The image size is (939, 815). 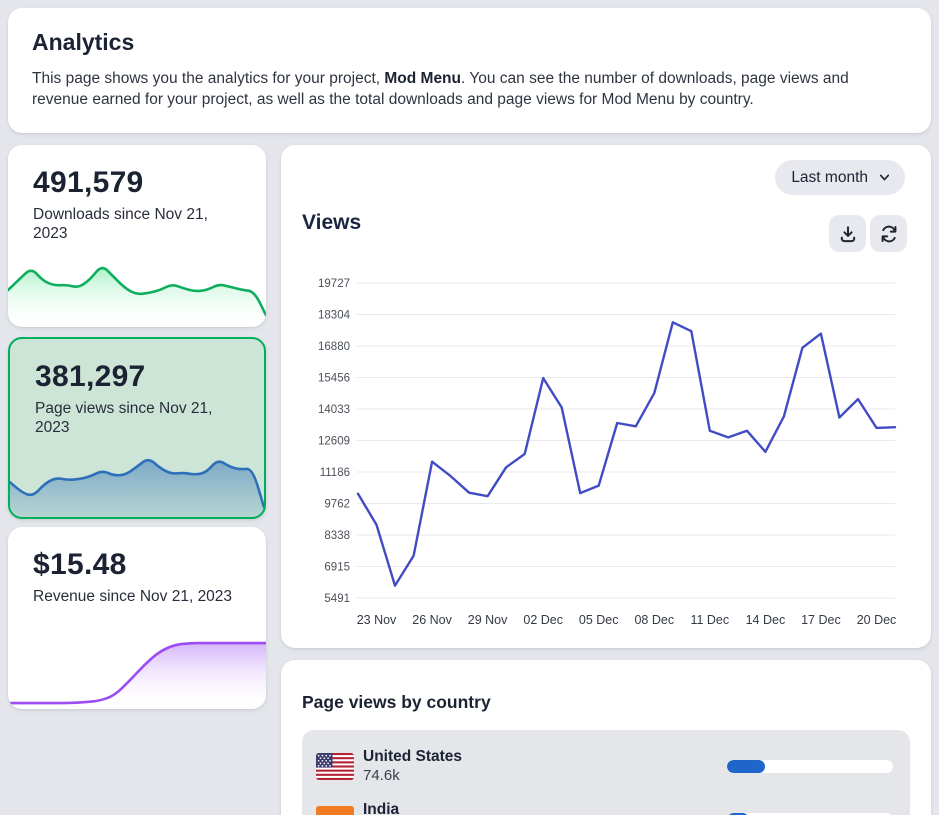 I want to click on downloads-value: 491,579, so click(x=88, y=182).